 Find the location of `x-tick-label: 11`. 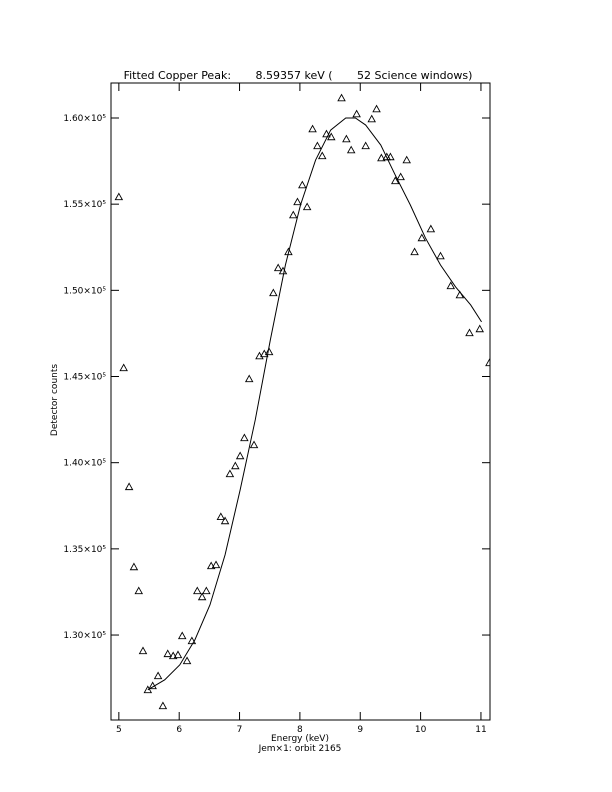

x-tick-label: 11 is located at coordinates (480, 730).